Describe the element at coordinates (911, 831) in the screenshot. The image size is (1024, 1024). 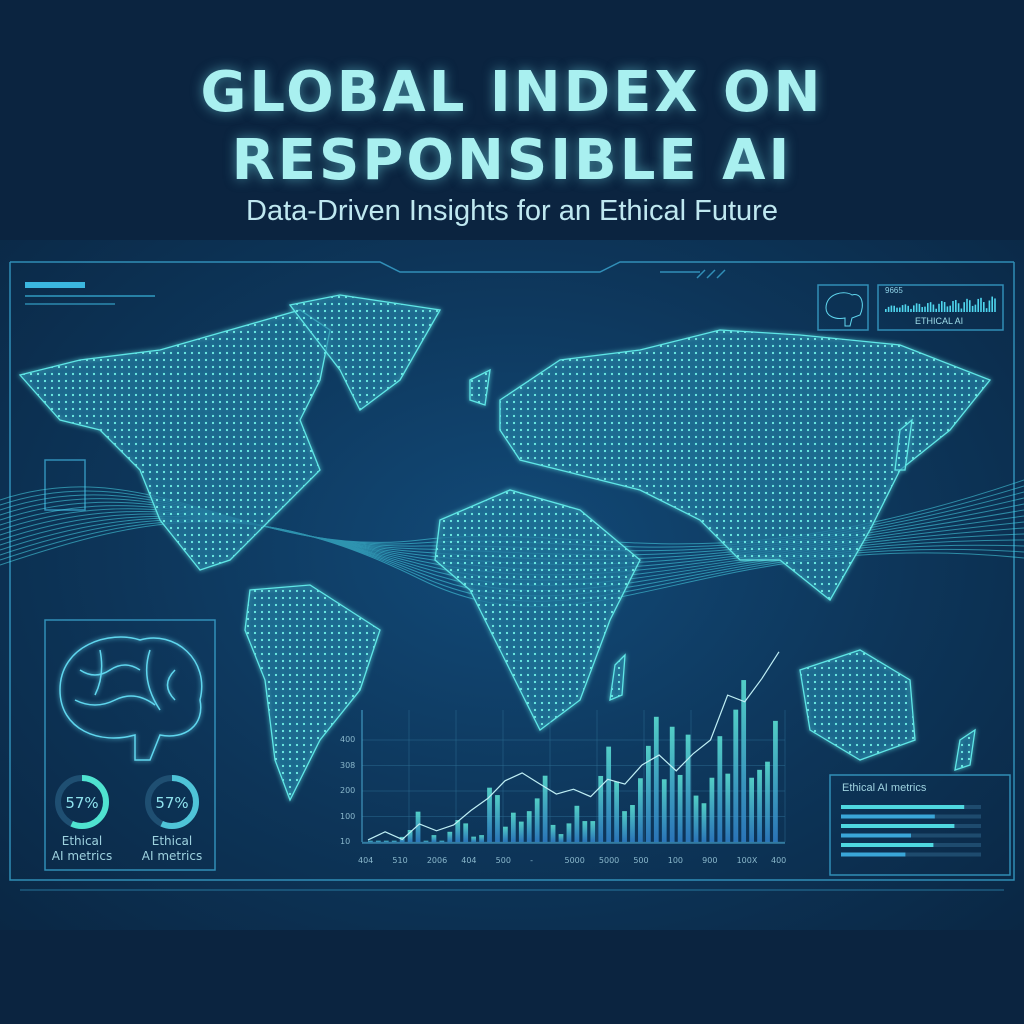
I see `metrics-bars` at that location.